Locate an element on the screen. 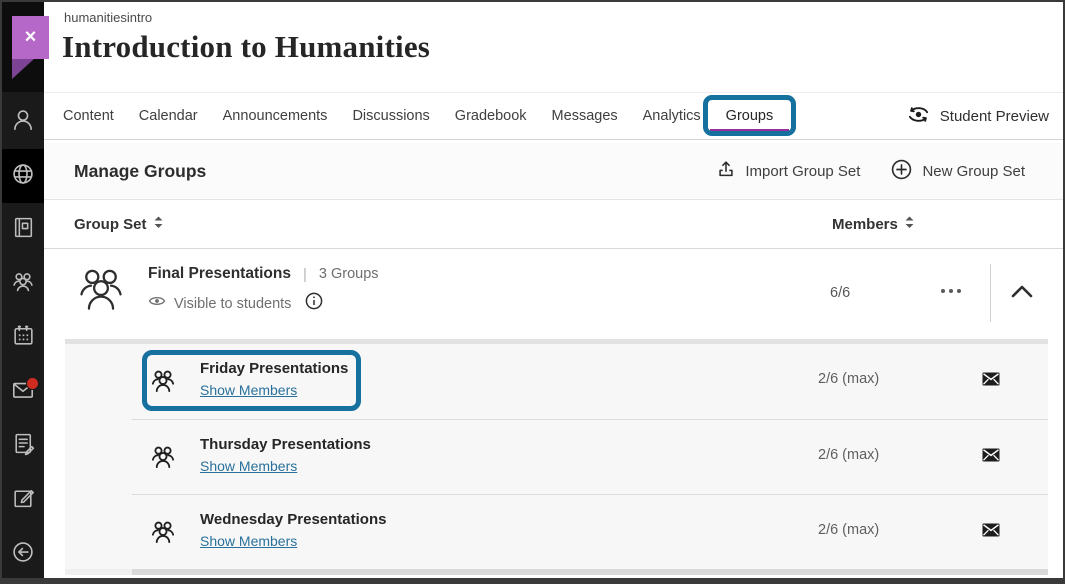  institution-book-icon is located at coordinates (23, 230).